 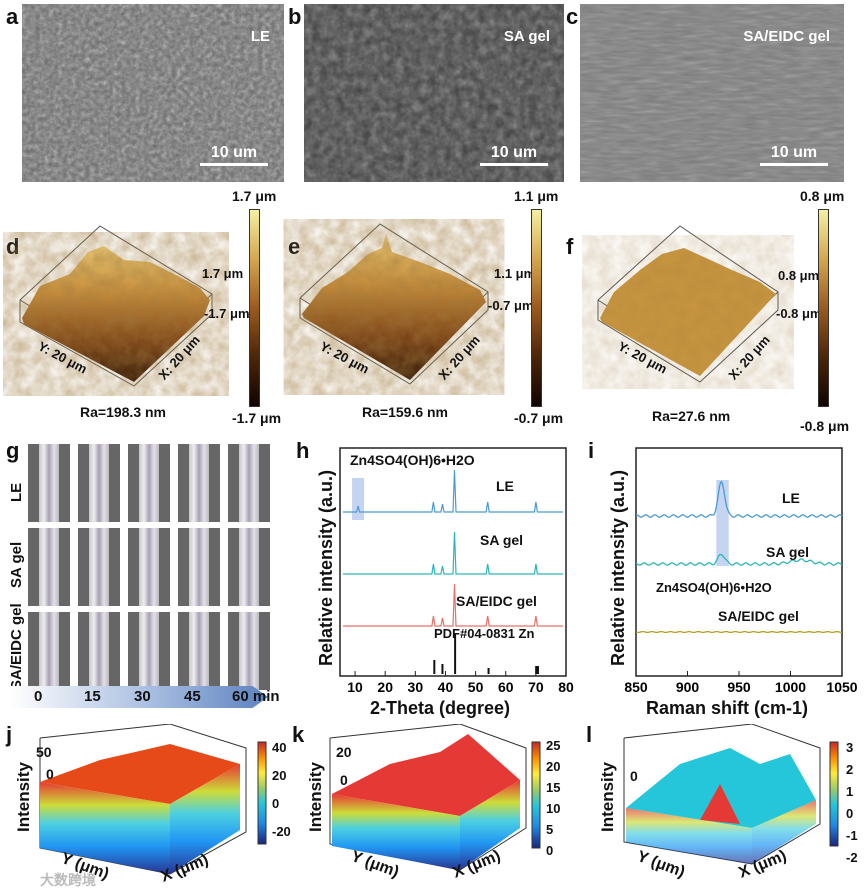 What do you see at coordinates (589, 734) in the screenshot?
I see `panel-label-l: l` at bounding box center [589, 734].